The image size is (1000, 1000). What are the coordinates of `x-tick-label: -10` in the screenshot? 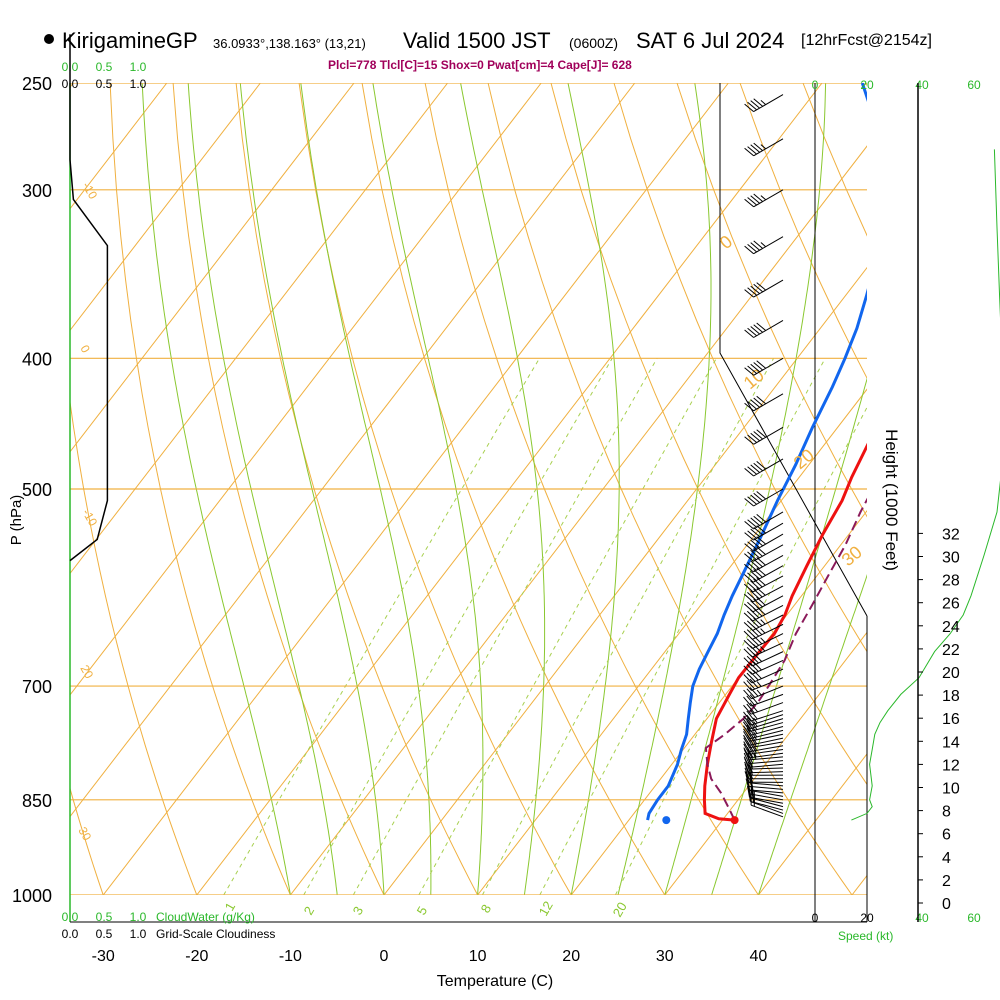 It's located at (290, 956).